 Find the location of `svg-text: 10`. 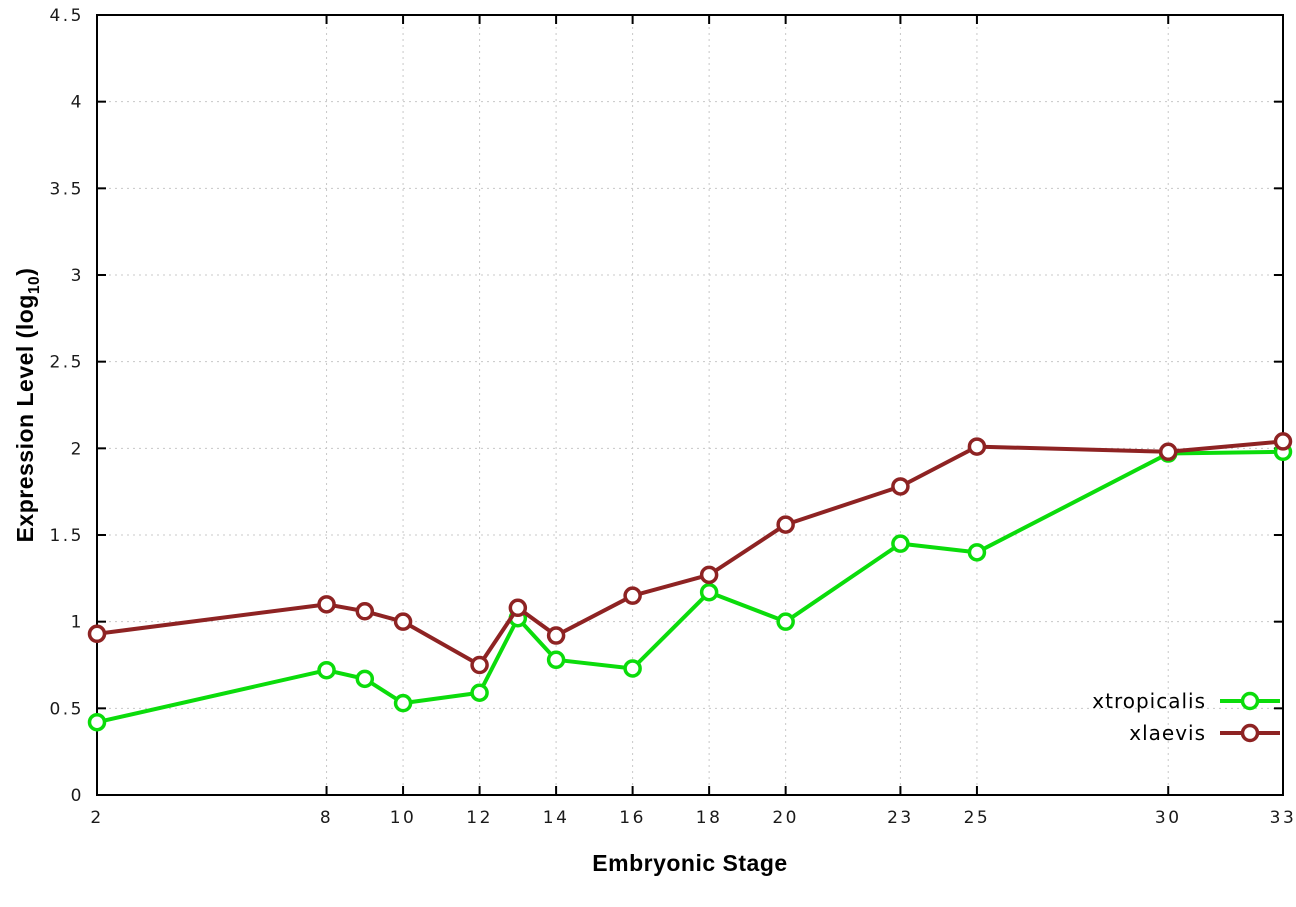

svg-text: 10 is located at coordinates (403, 818).